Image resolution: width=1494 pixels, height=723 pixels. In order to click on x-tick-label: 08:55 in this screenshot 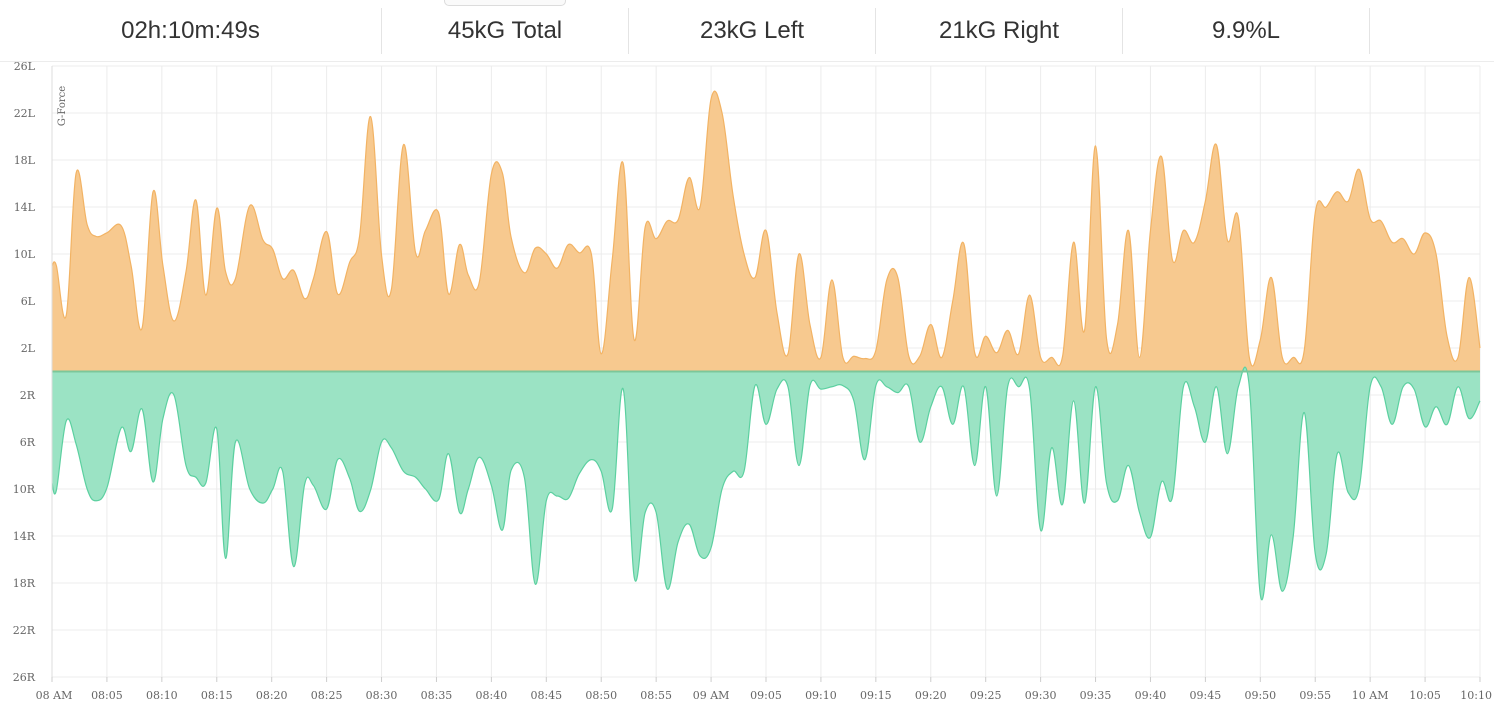, I will do `click(656, 695)`.